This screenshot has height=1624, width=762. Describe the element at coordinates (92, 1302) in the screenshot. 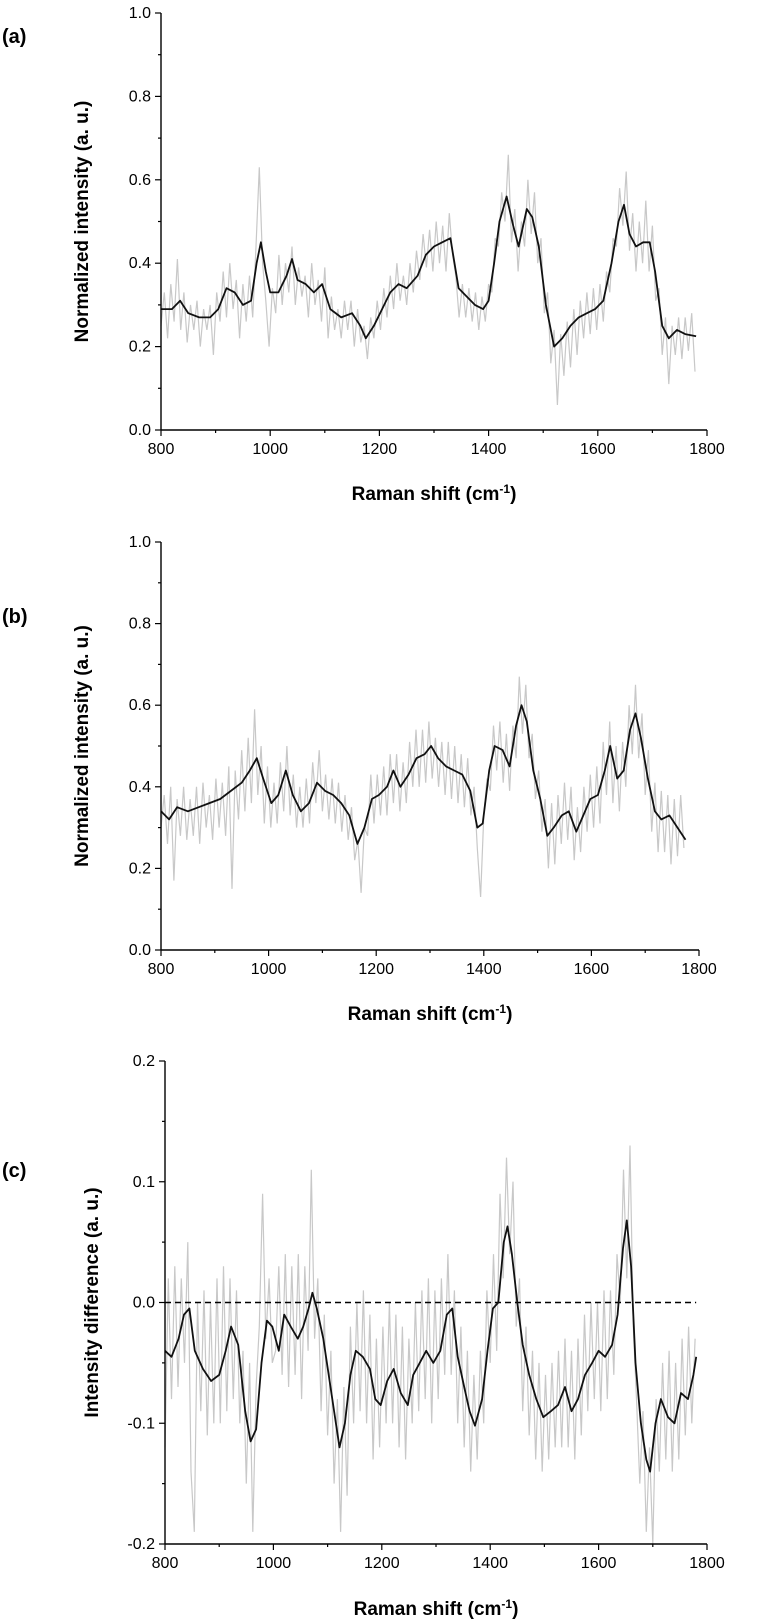

I see `y-axis-title: Intensity difference (a. u.)` at that location.